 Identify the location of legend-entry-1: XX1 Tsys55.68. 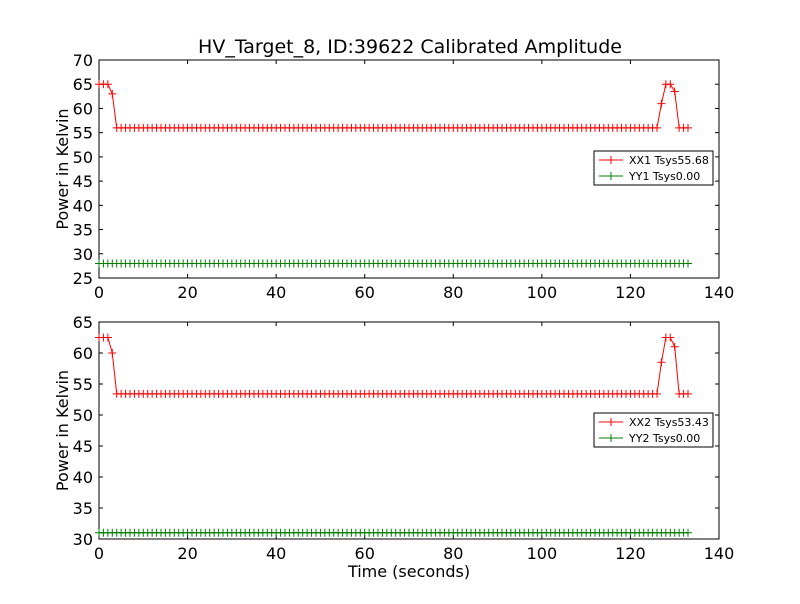
(669, 160).